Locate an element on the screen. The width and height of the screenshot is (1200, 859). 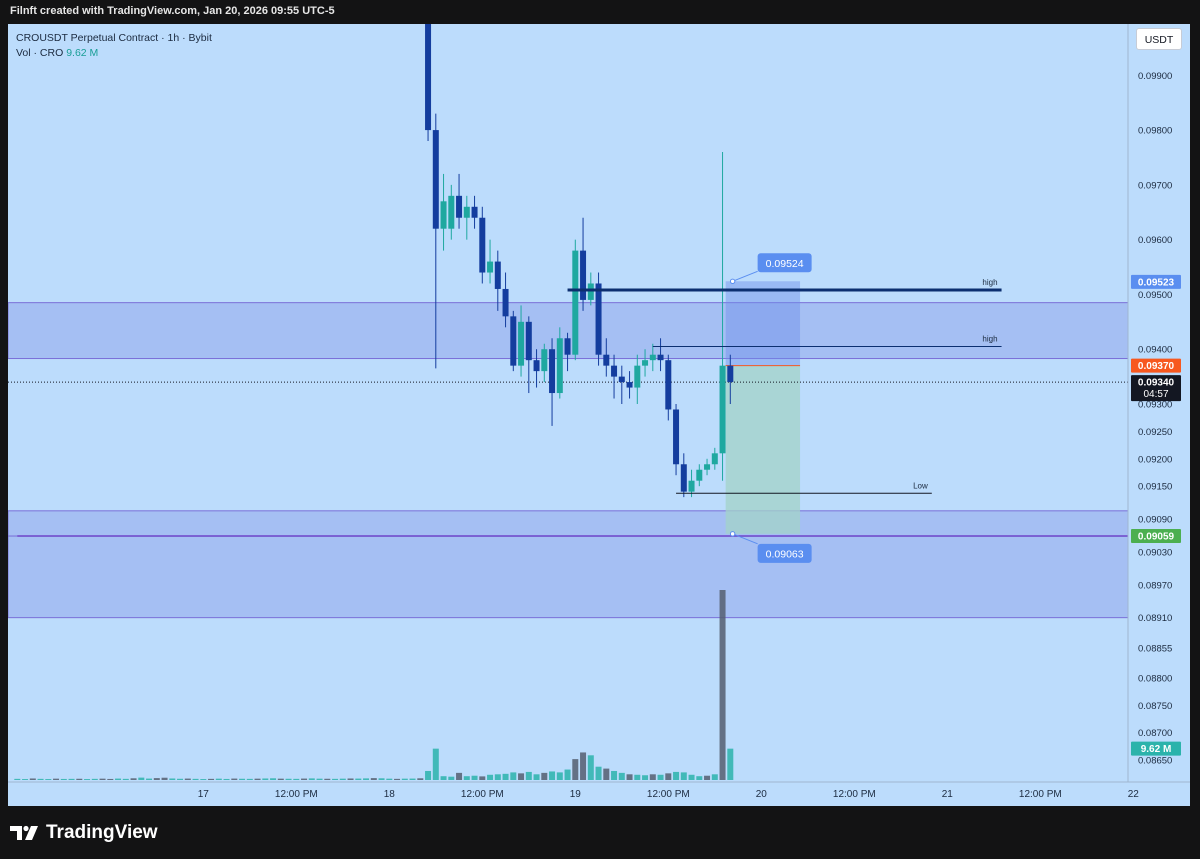
y-tick-8: 0.09200 is located at coordinates (1155, 459).